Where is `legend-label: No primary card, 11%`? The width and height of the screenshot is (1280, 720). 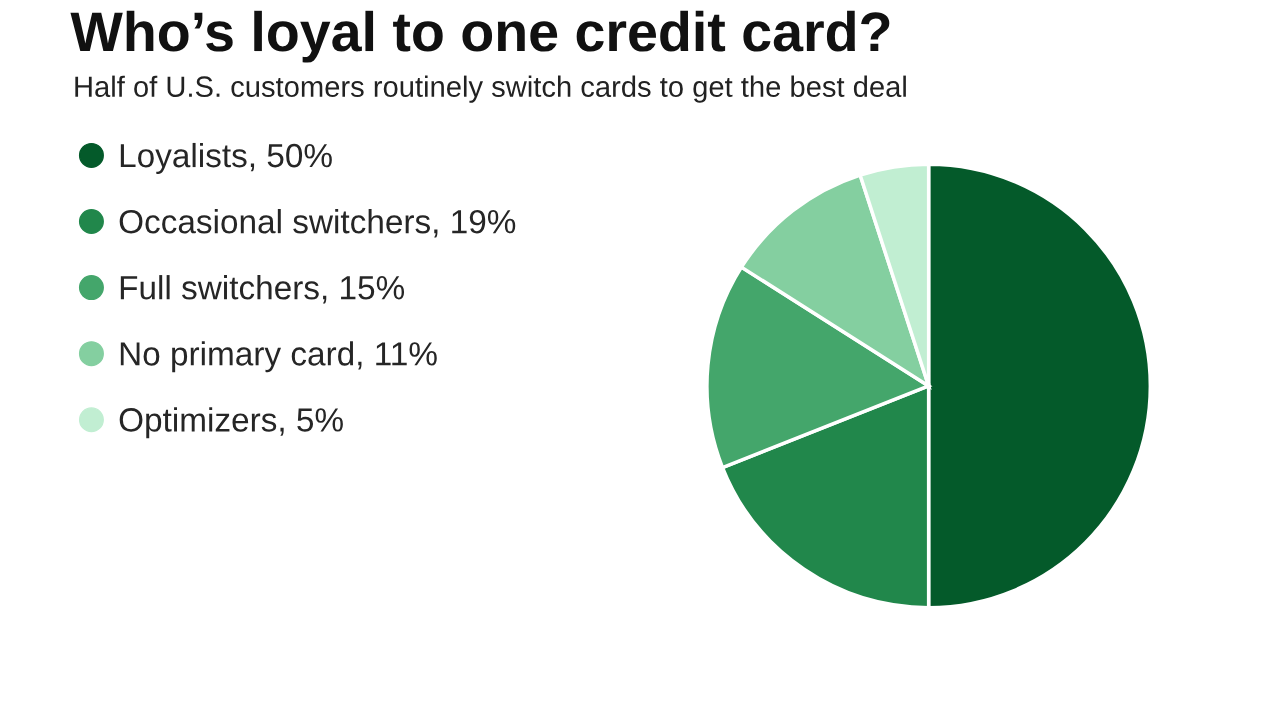 legend-label: No primary card, 11% is located at coordinates (278, 357).